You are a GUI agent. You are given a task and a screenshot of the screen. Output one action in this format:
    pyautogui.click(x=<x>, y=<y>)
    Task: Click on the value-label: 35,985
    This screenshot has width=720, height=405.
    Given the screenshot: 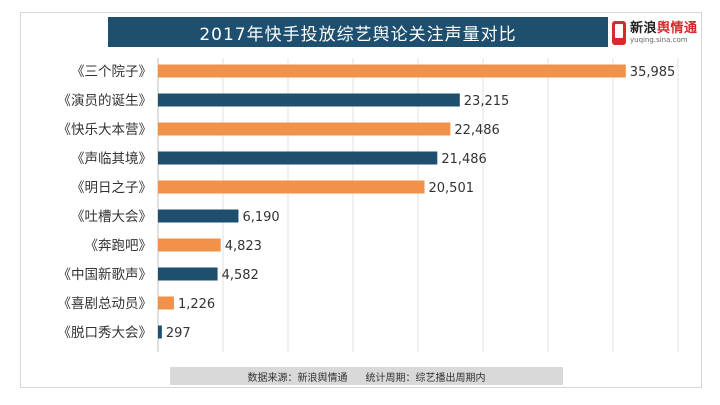 What is the action you would take?
    pyautogui.click(x=653, y=72)
    